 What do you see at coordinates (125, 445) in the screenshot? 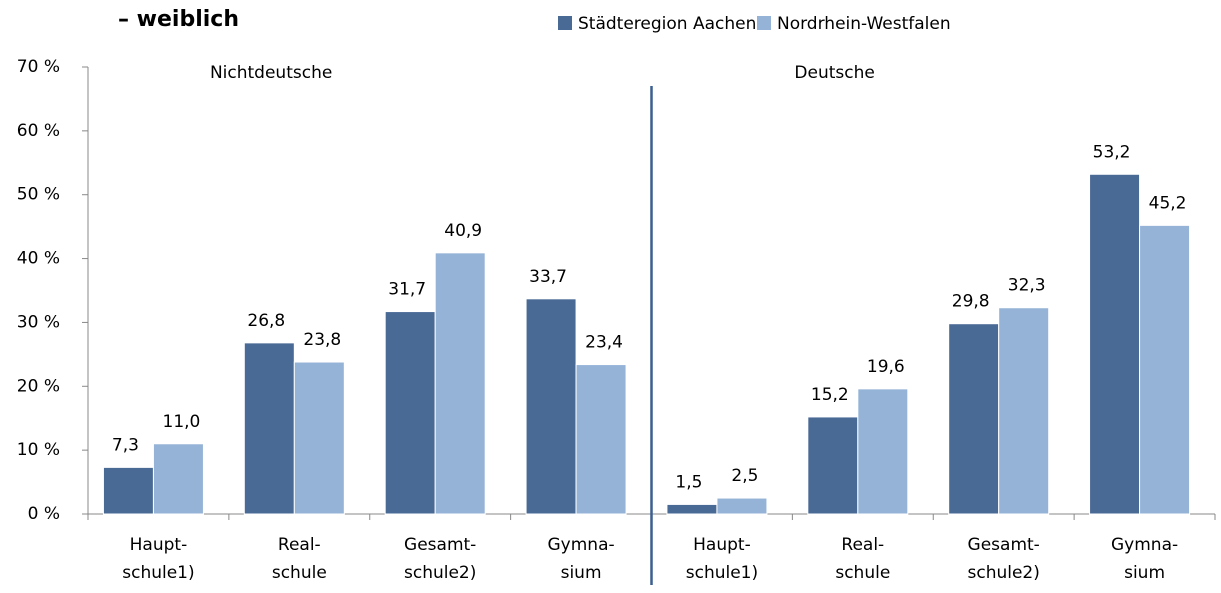
I see `value-label: 7,3` at bounding box center [125, 445].